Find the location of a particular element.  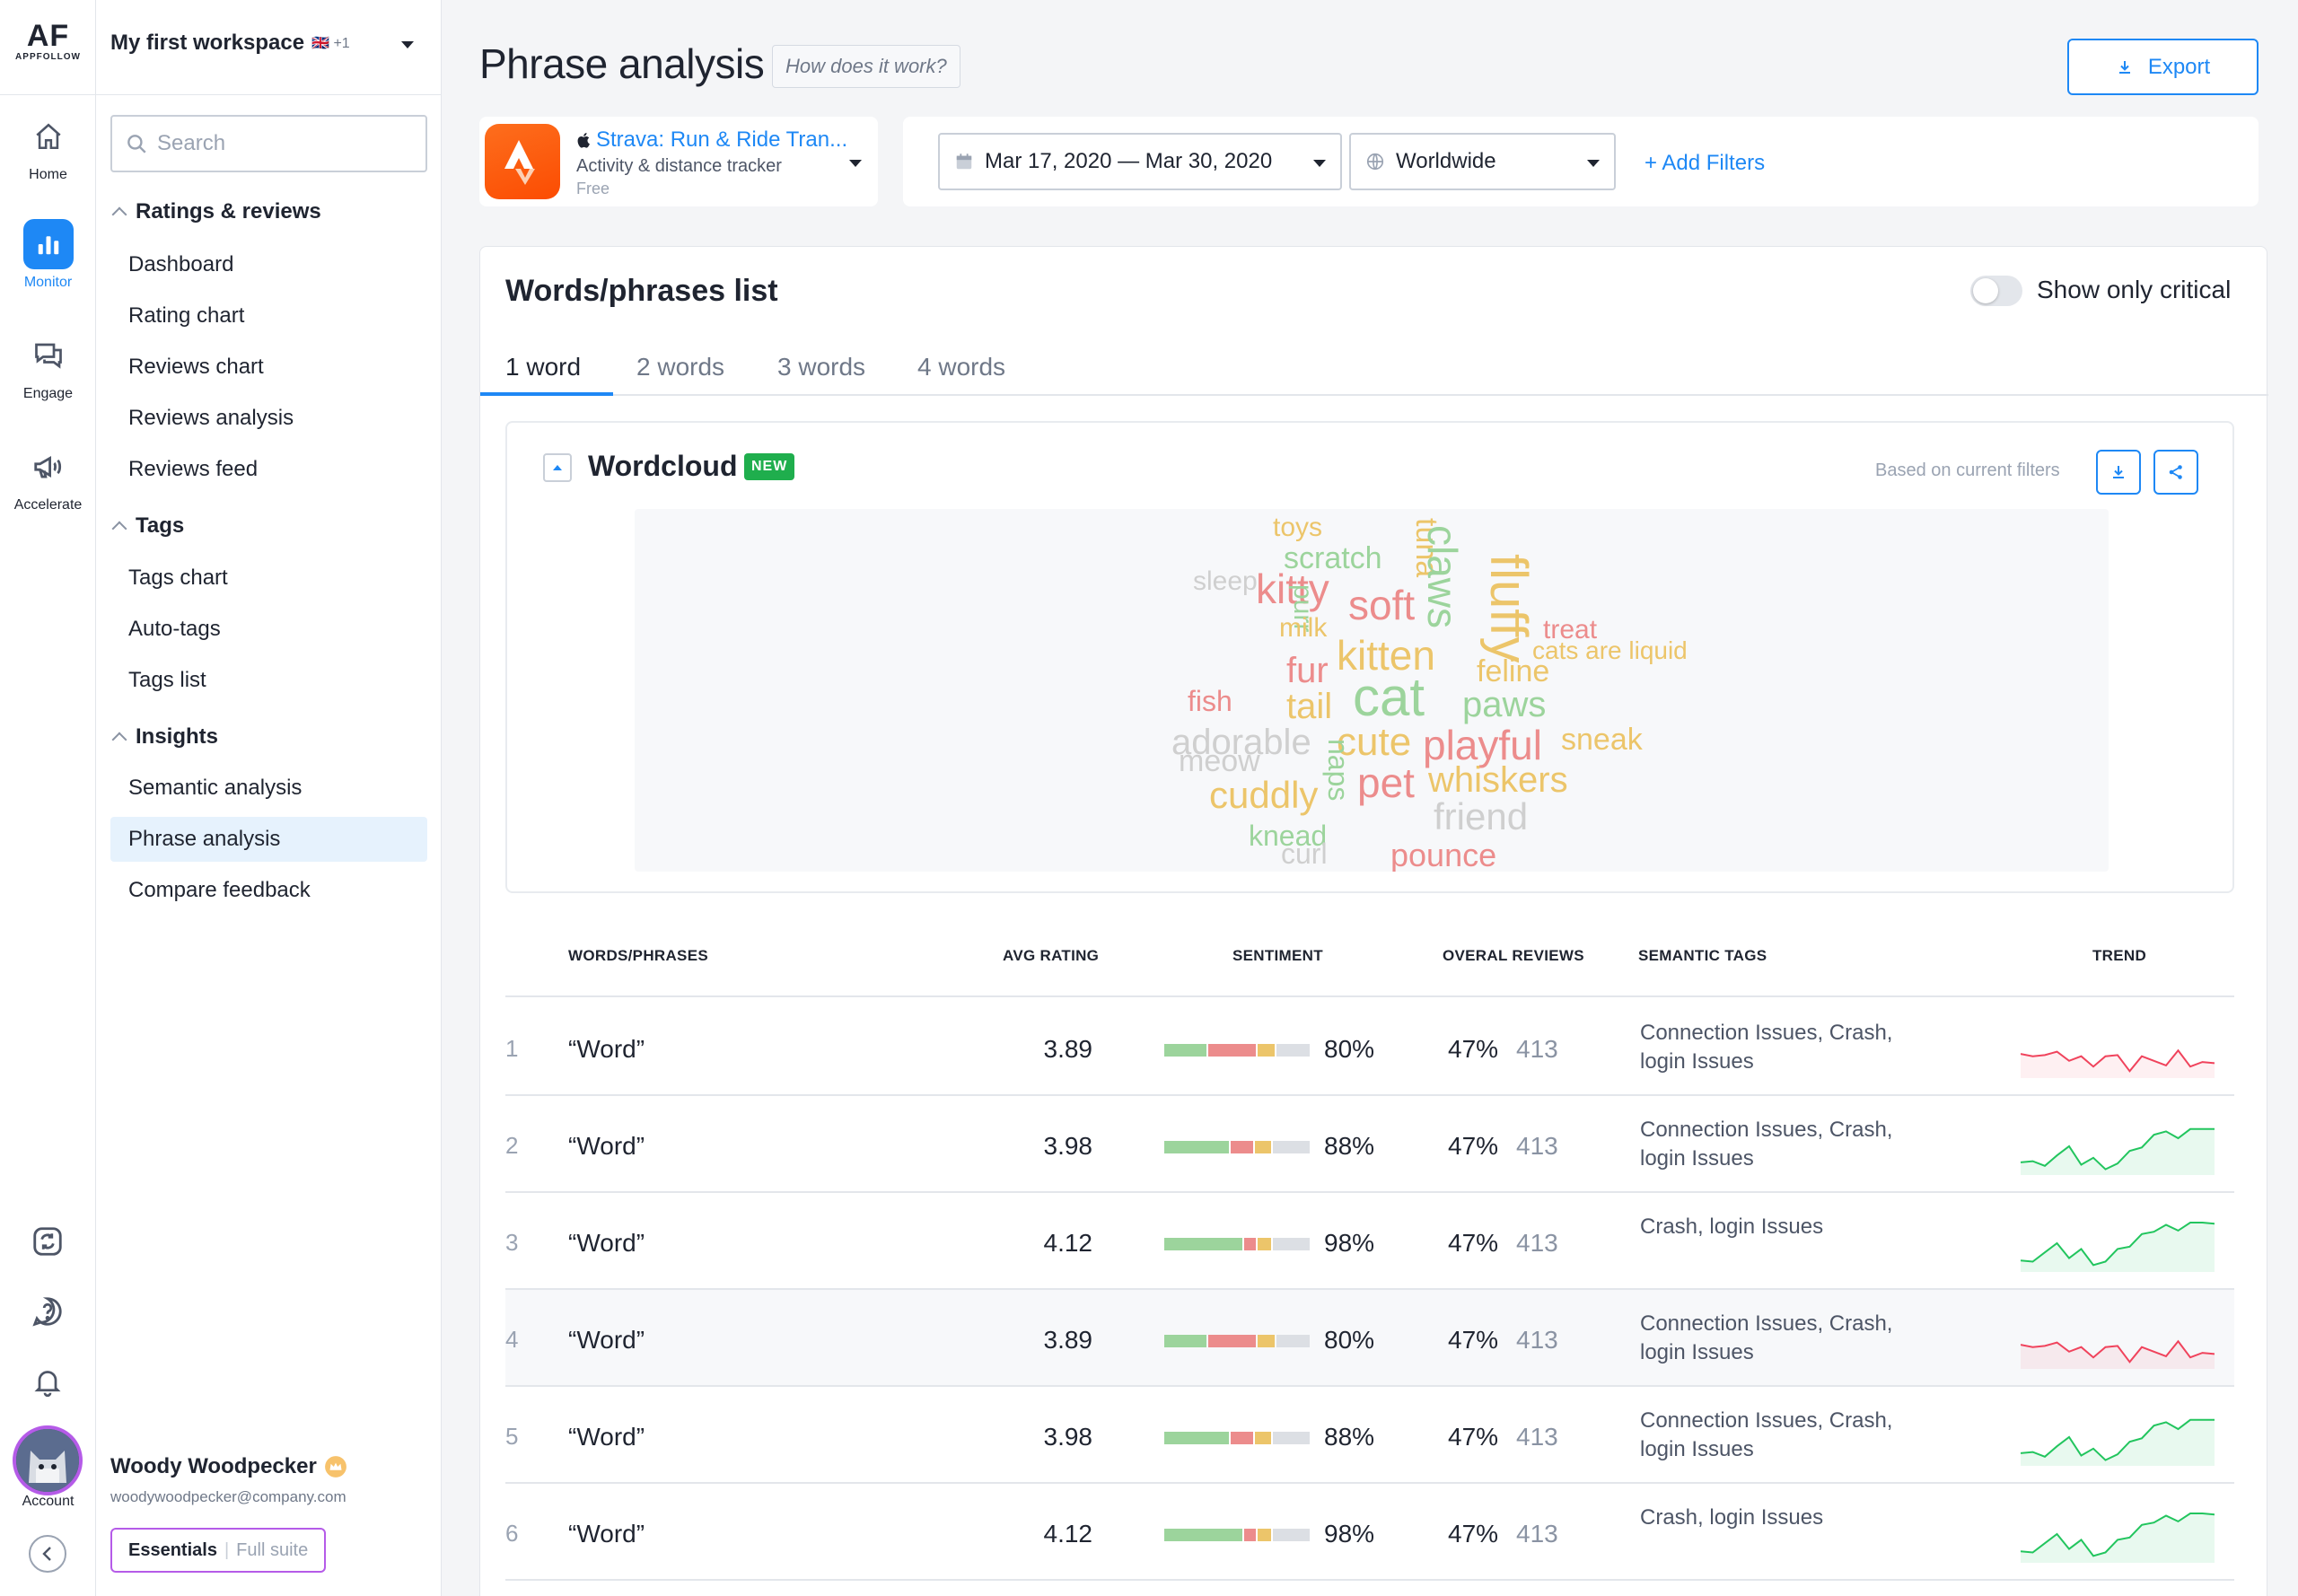

column-header-phrases: WORDS/PHRASES is located at coordinates (638, 955).